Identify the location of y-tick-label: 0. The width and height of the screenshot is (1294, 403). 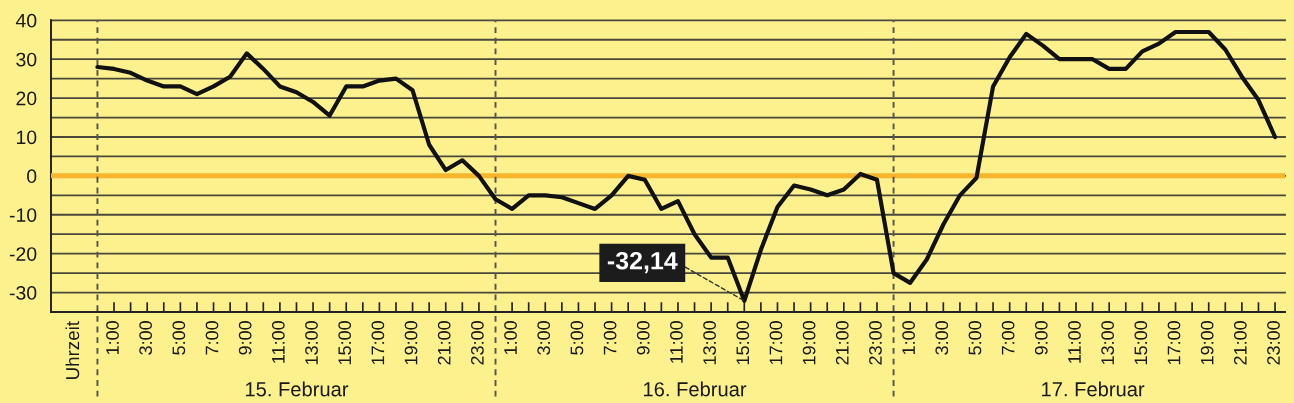
(32, 176).